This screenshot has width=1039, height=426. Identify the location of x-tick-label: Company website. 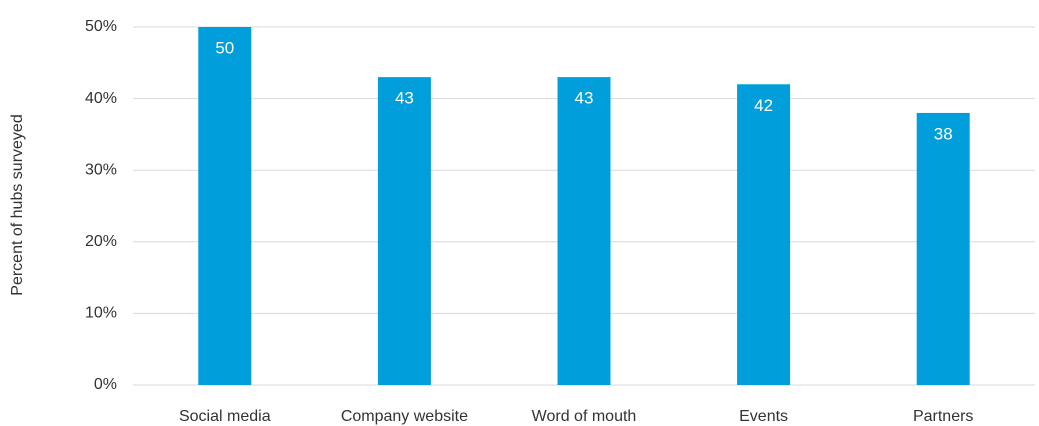
(404, 416).